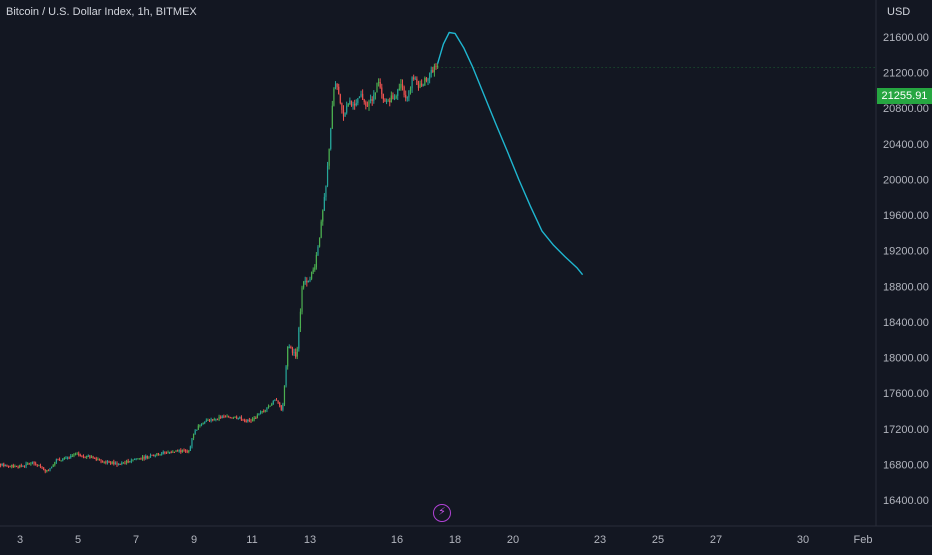 The image size is (932, 555). I want to click on currency-label: USD, so click(899, 12).